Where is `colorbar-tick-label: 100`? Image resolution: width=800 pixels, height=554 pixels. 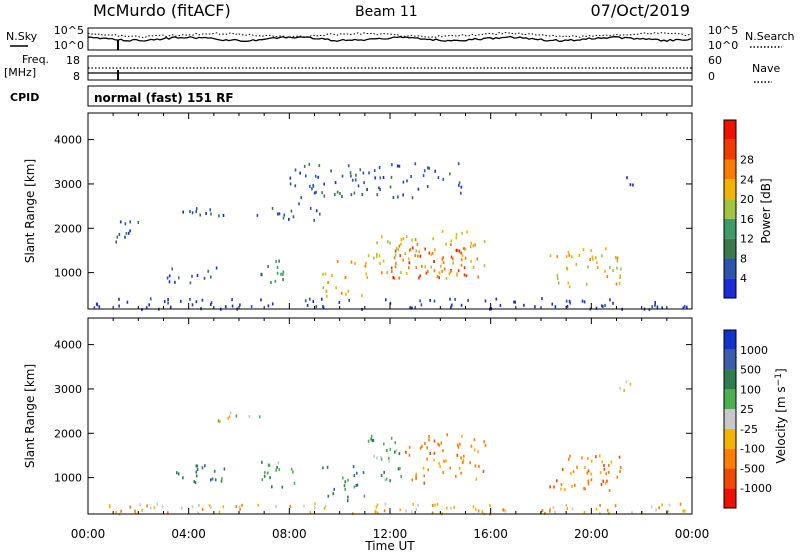
colorbar-tick-label: 100 is located at coordinates (750, 389).